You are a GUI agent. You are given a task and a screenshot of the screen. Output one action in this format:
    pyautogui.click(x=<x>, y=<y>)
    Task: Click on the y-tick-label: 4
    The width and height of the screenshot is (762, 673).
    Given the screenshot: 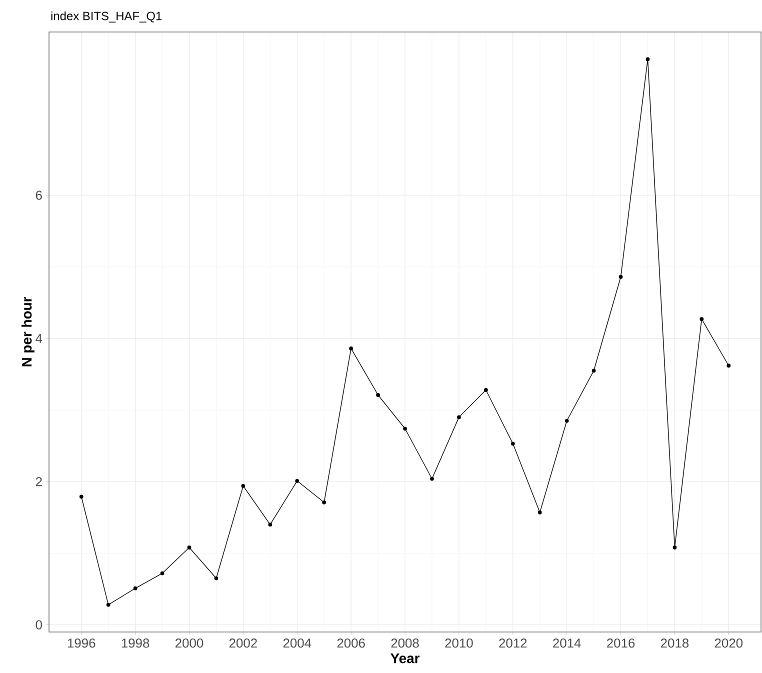 What is the action you would take?
    pyautogui.click(x=39, y=338)
    